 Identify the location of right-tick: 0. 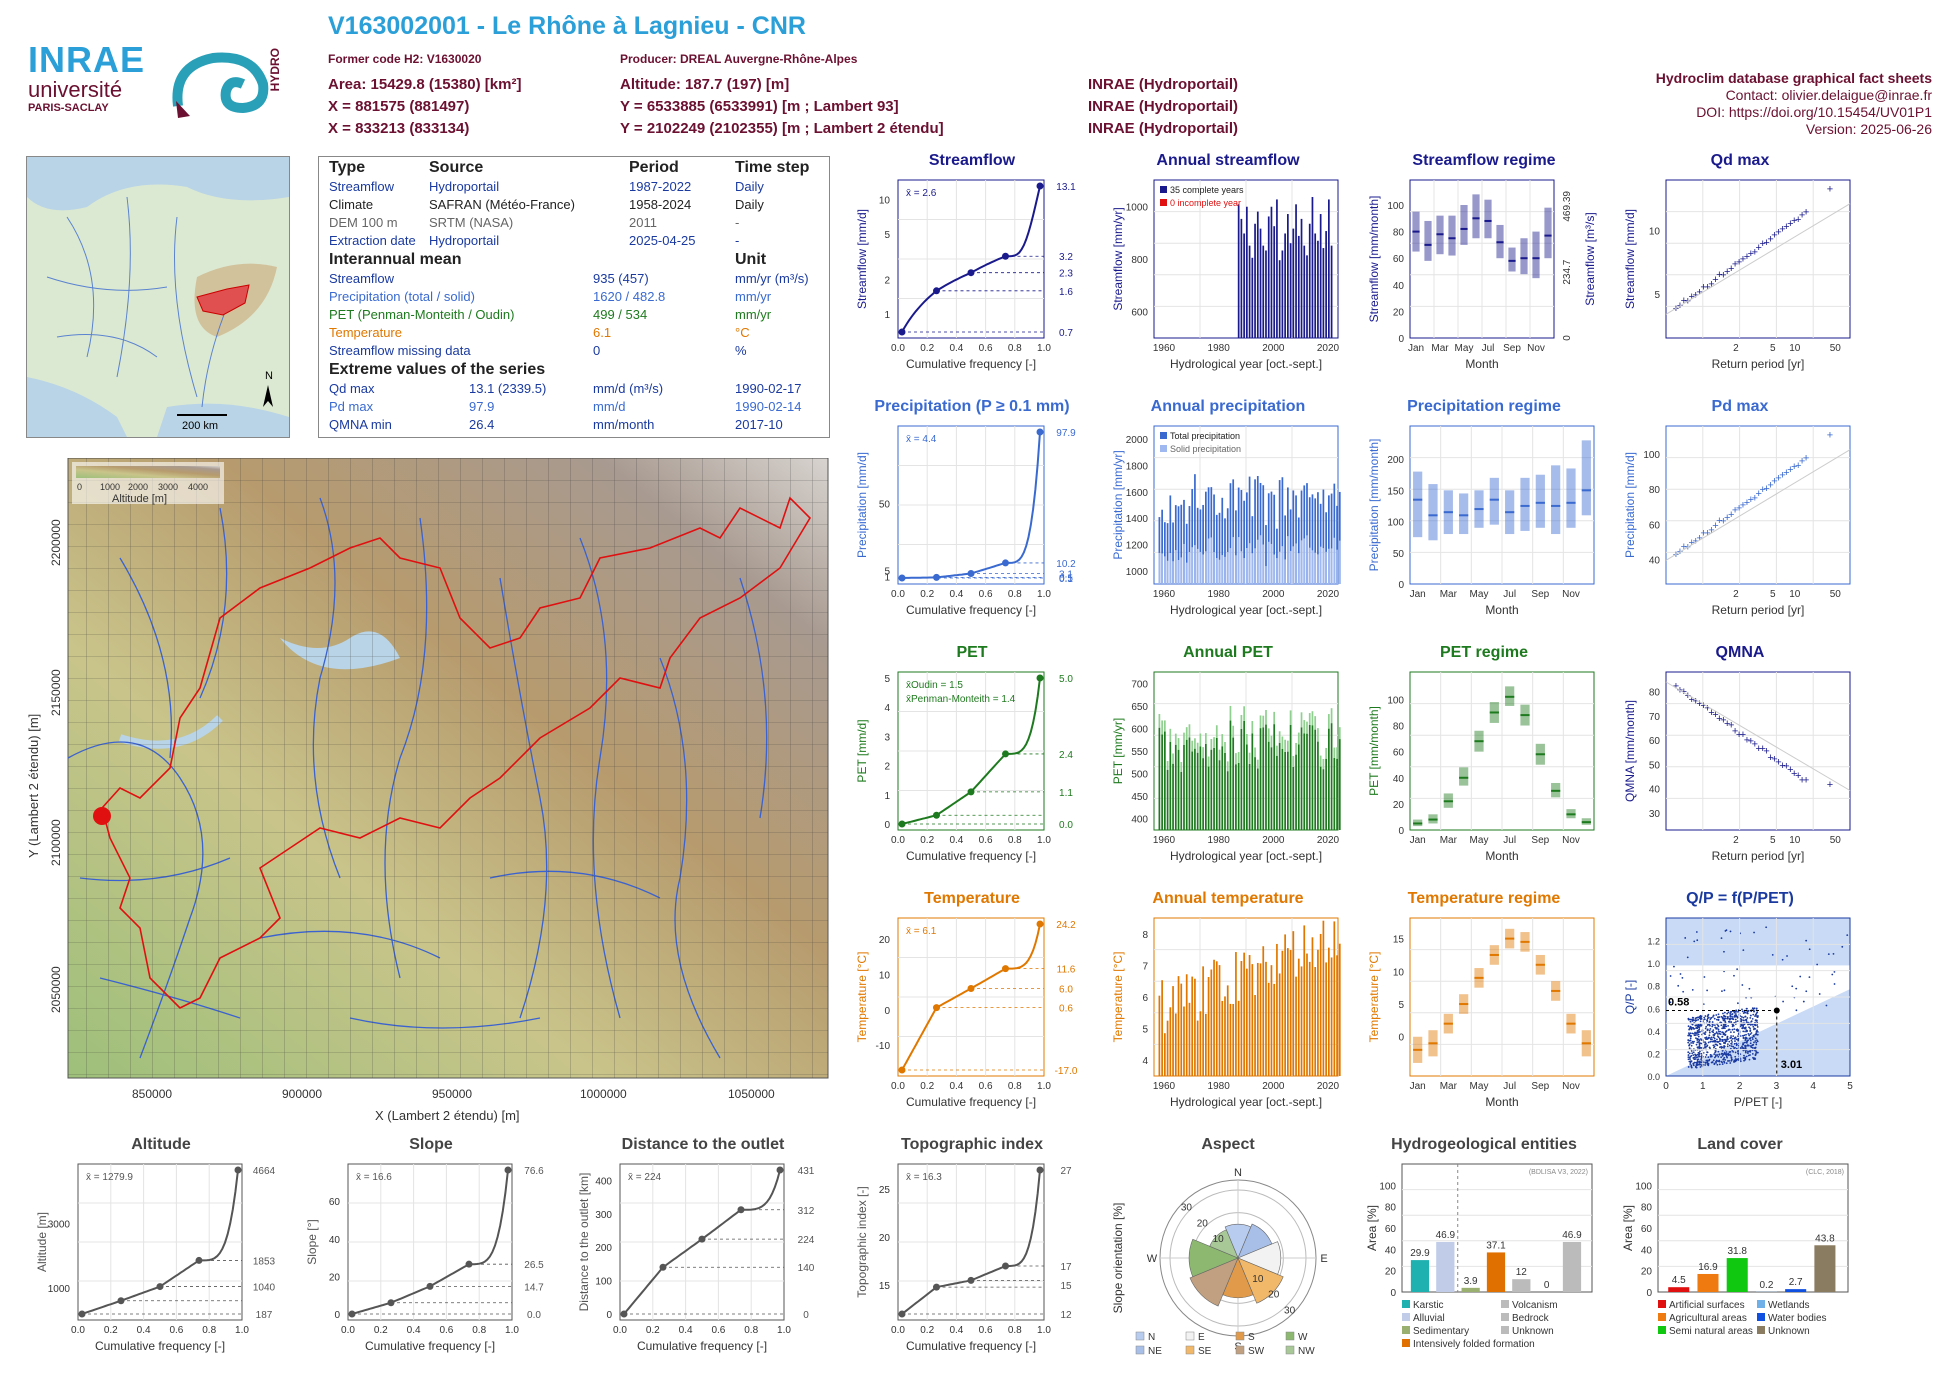
(806, 1315).